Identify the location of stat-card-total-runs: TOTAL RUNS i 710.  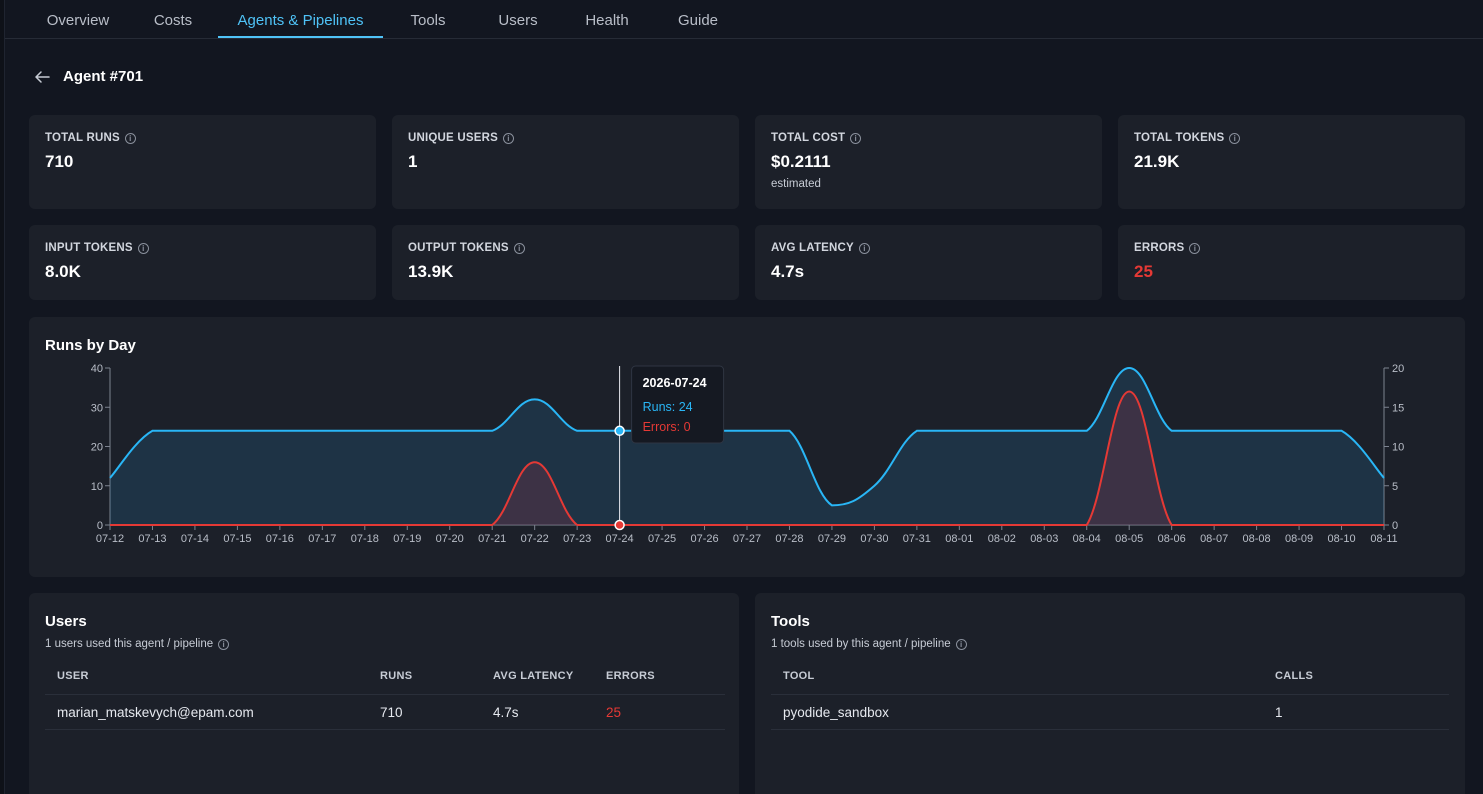
(202, 162).